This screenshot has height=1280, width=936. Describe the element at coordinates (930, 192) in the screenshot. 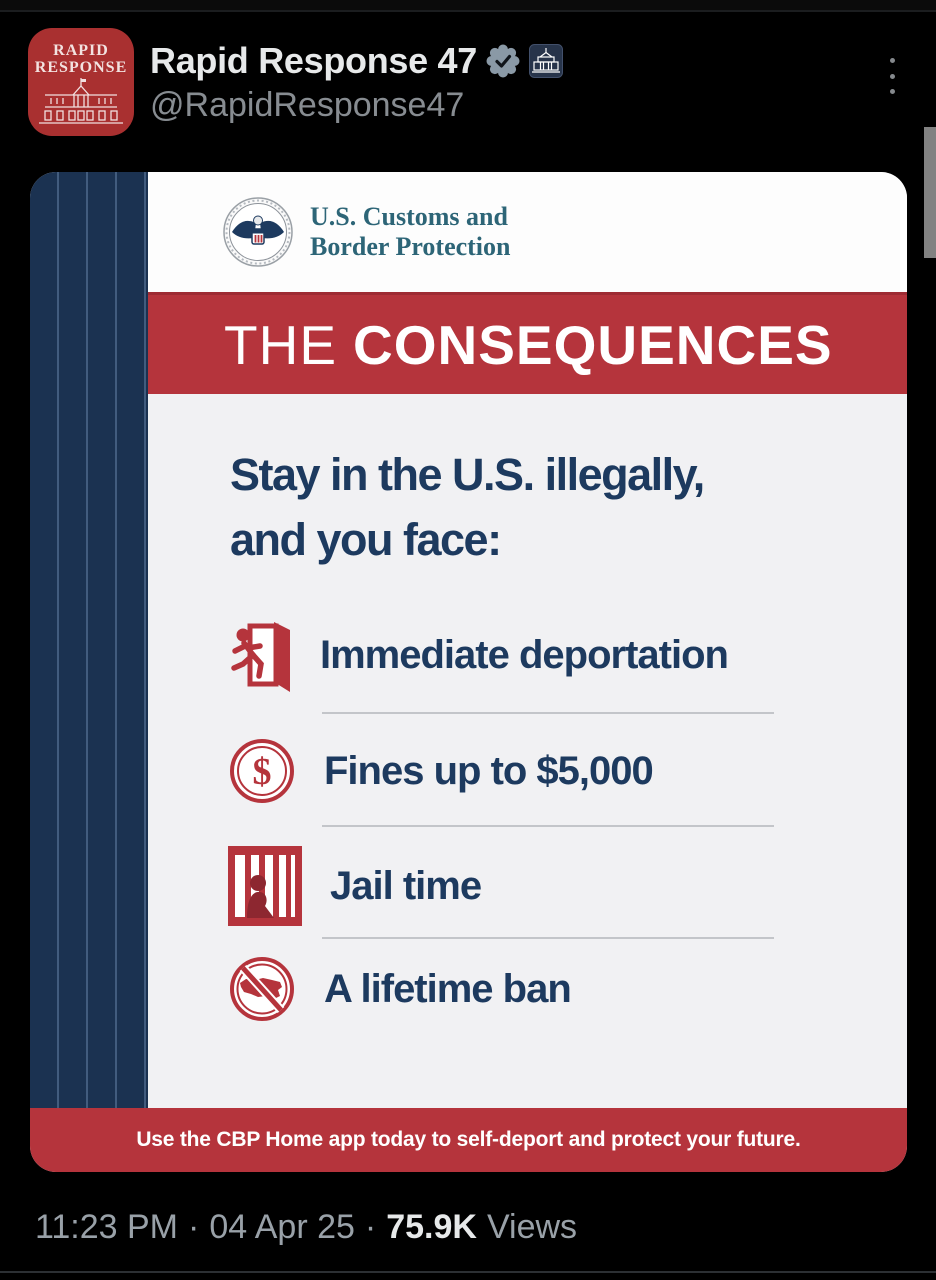

I see `scrollbar-thumb` at that location.